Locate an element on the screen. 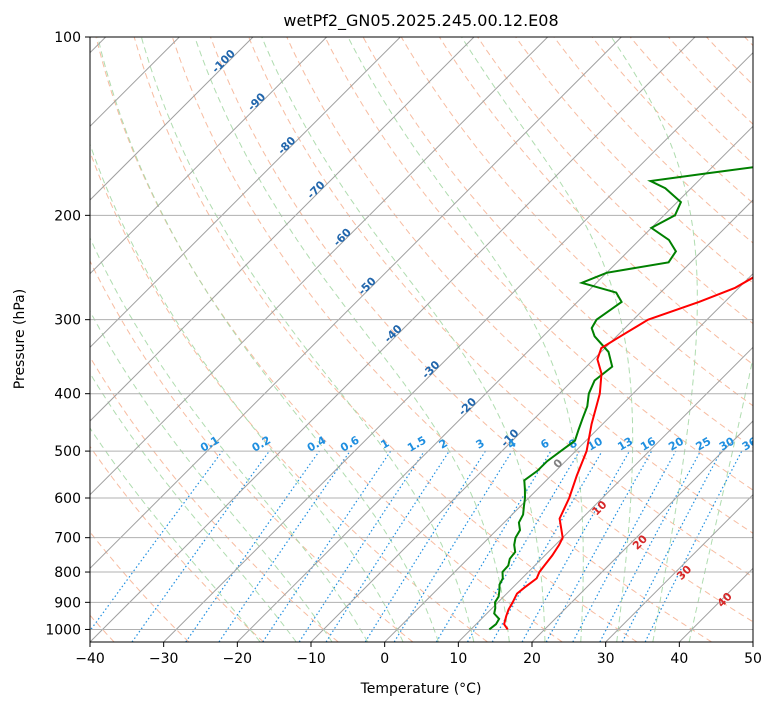 The image size is (775, 708). x-tick-label: 0 is located at coordinates (384, 659).